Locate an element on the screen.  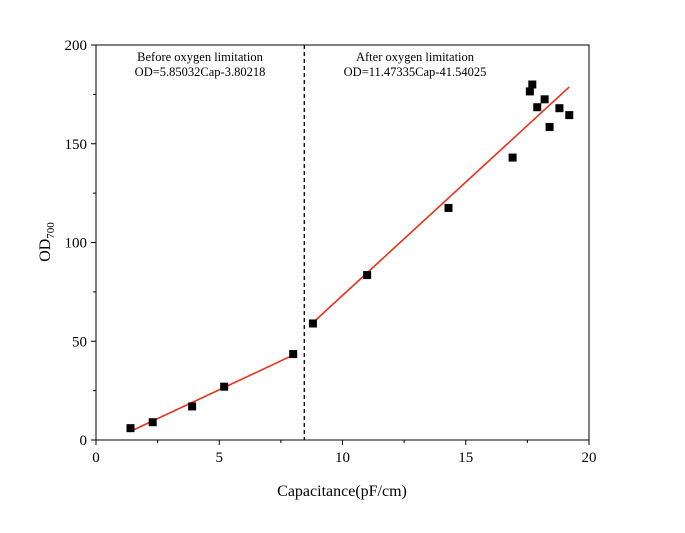
y-axis-title-subscript: 700 is located at coordinates (51, 230).